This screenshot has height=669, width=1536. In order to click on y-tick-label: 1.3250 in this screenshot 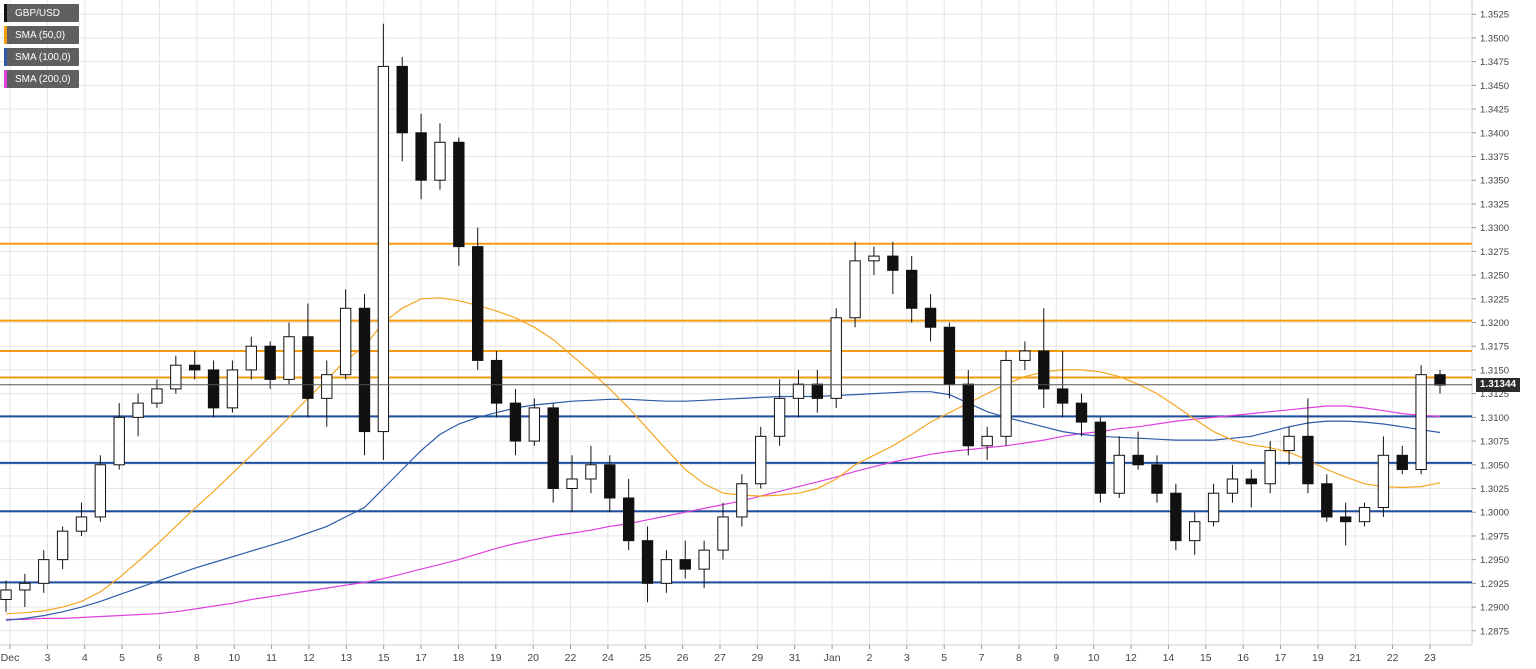, I will do `click(1494, 276)`.